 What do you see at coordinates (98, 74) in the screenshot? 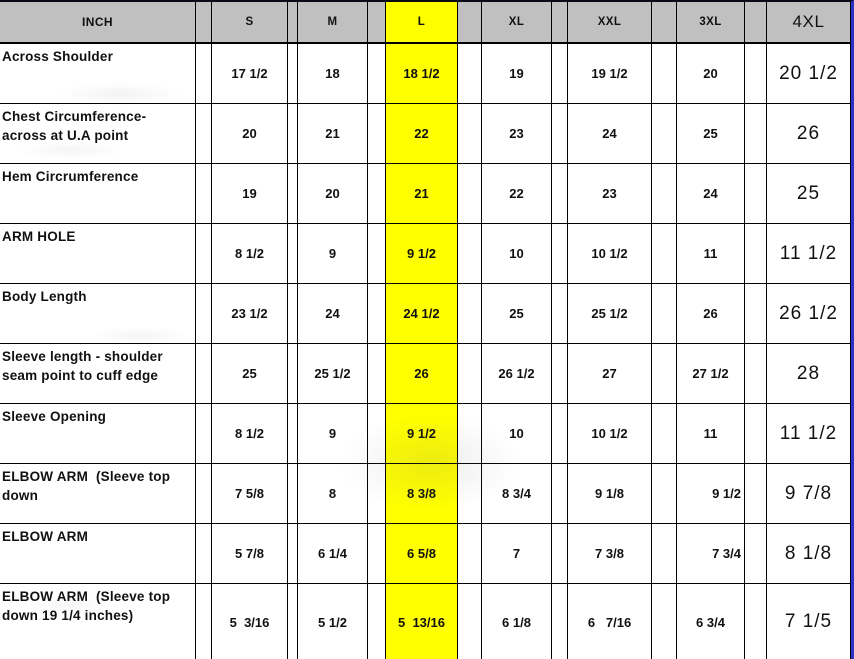
I see `row-label: Across Shoulder` at bounding box center [98, 74].